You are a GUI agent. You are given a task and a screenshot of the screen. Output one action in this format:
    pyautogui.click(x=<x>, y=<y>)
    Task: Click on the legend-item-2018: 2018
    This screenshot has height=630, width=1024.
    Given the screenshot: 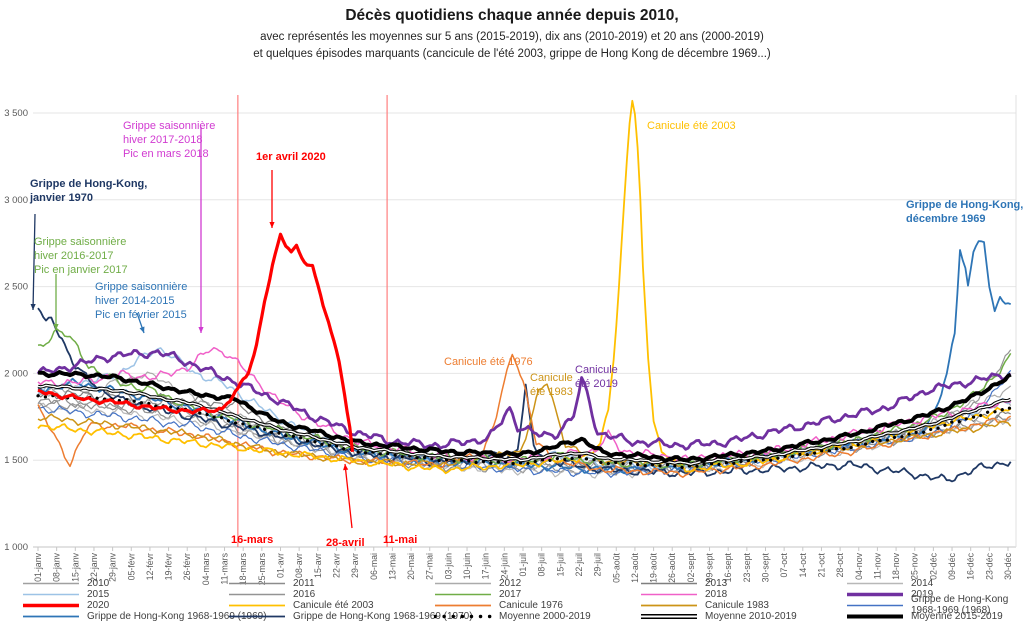 What is the action you would take?
    pyautogui.click(x=684, y=594)
    